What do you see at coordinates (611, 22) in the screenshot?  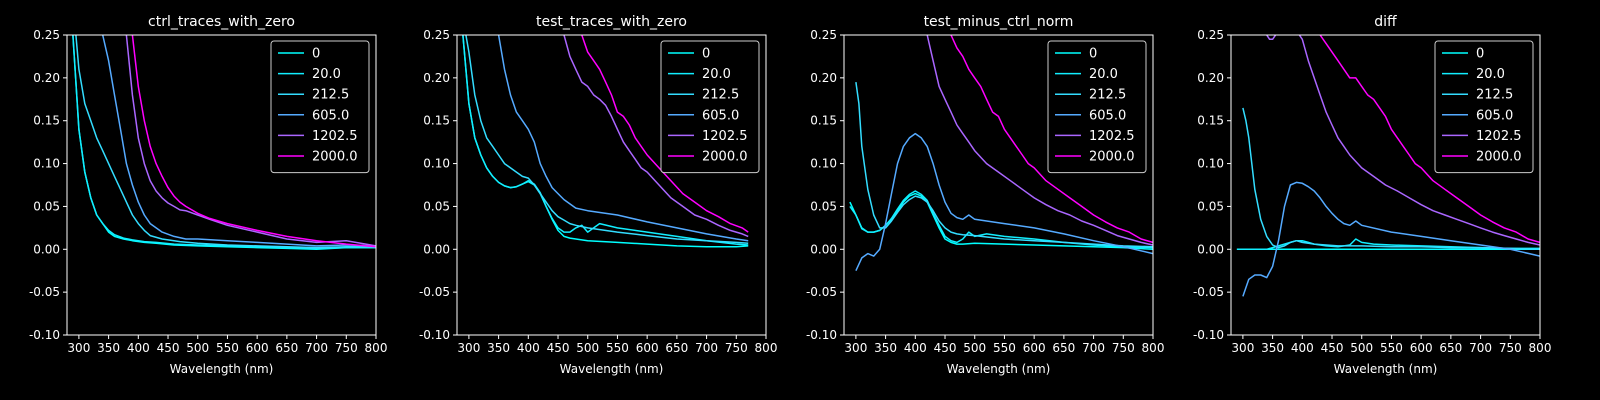 I see `chart-title: test_traces_with_zero` at bounding box center [611, 22].